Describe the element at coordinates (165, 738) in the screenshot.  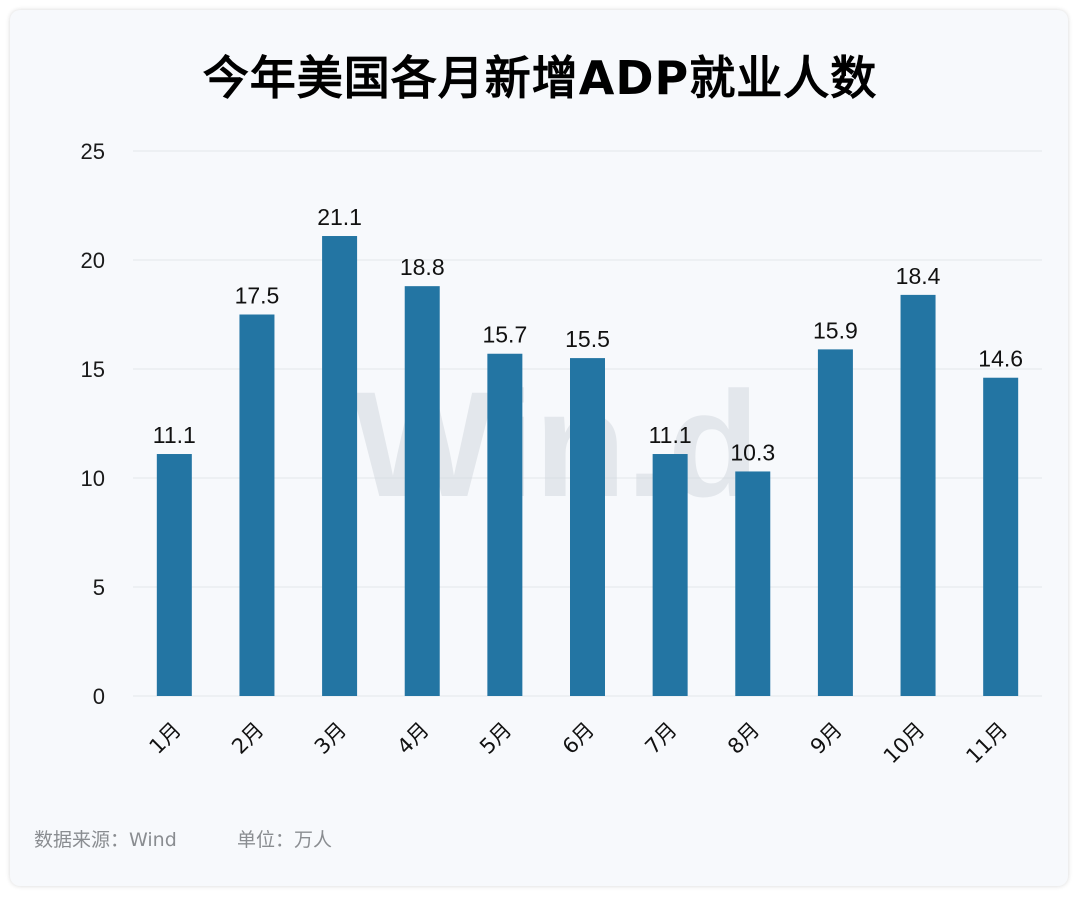
I see `x-tick-label: 1月` at that location.